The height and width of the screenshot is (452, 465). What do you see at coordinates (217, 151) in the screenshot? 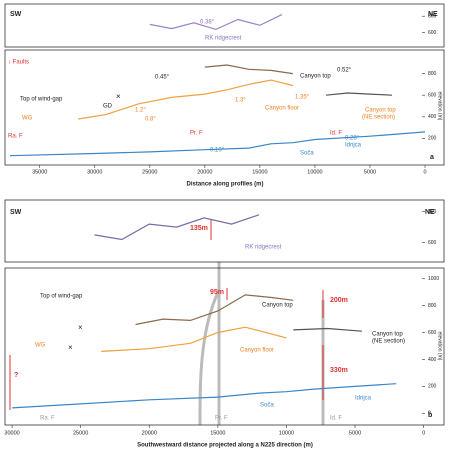
I see `annotation: 0.10°` at bounding box center [217, 151].